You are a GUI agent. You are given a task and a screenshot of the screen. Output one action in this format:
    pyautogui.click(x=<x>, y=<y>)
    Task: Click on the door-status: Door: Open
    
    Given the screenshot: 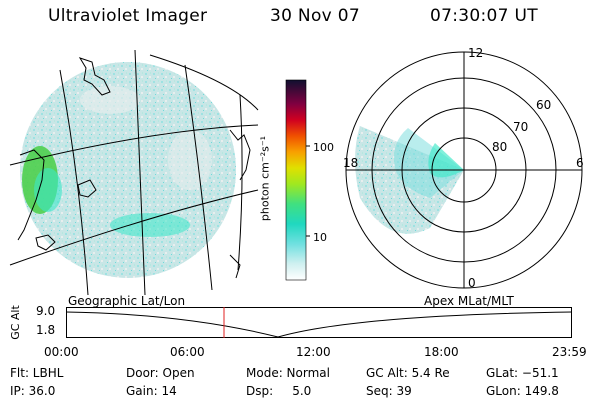 What is the action you would take?
    pyautogui.click(x=160, y=373)
    